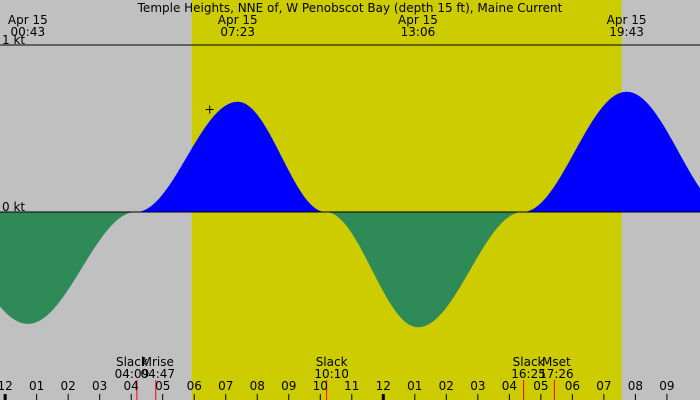 This screenshot has height=400, width=700. Describe the element at coordinates (13, 40) in the screenshot. I see `y-tick-label-0: 1 kt` at that location.